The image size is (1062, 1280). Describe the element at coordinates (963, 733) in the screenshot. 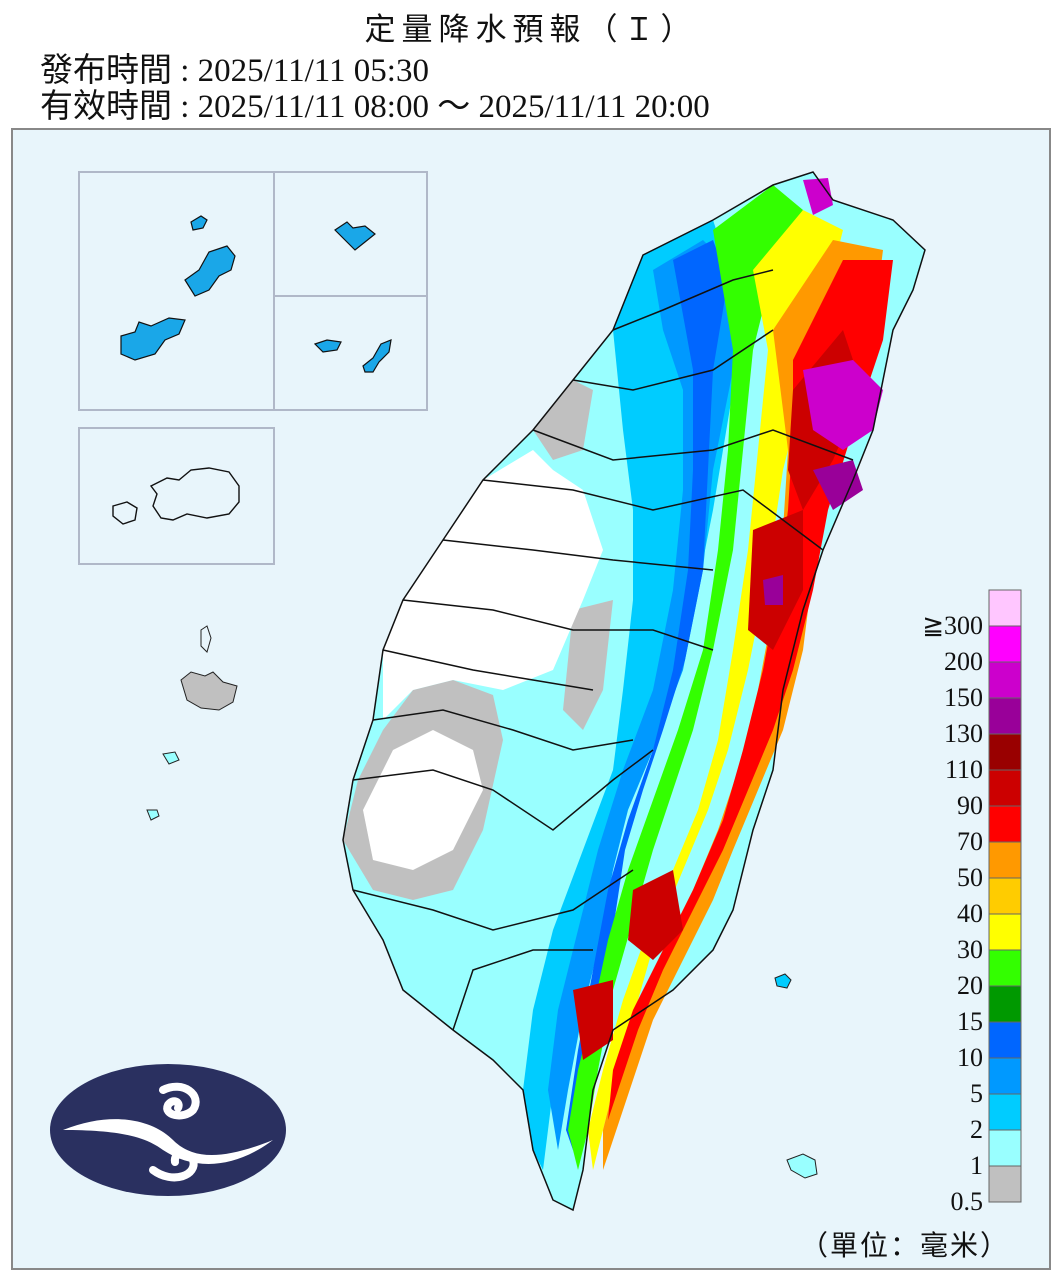

I see `legend-label: 130` at that location.